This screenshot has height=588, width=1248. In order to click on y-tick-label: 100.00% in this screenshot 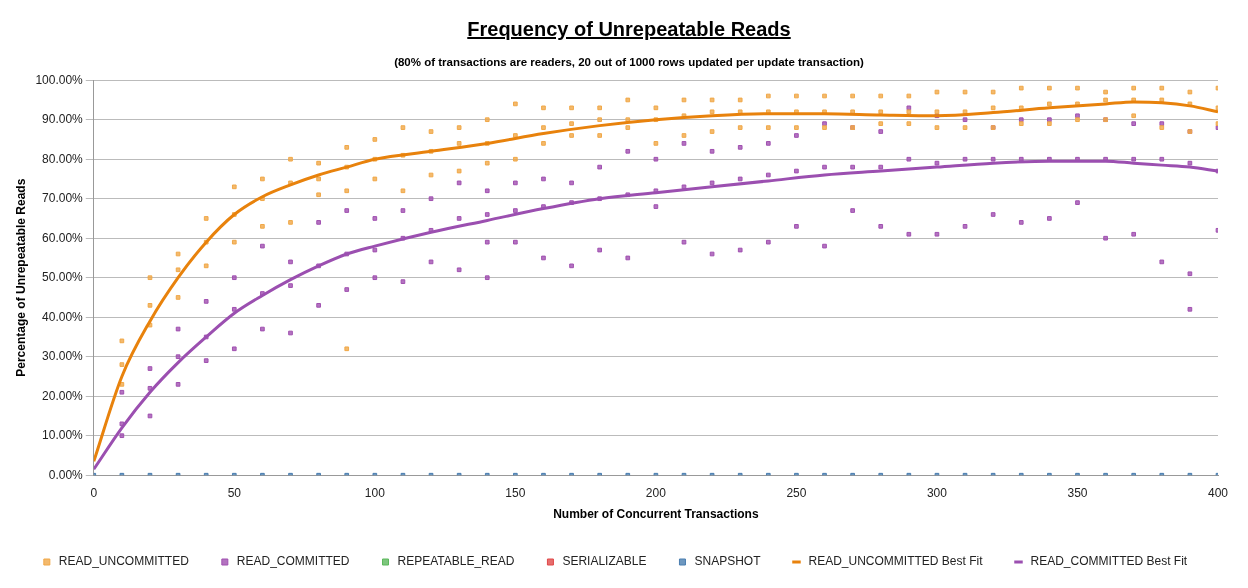, I will do `click(59, 79)`.